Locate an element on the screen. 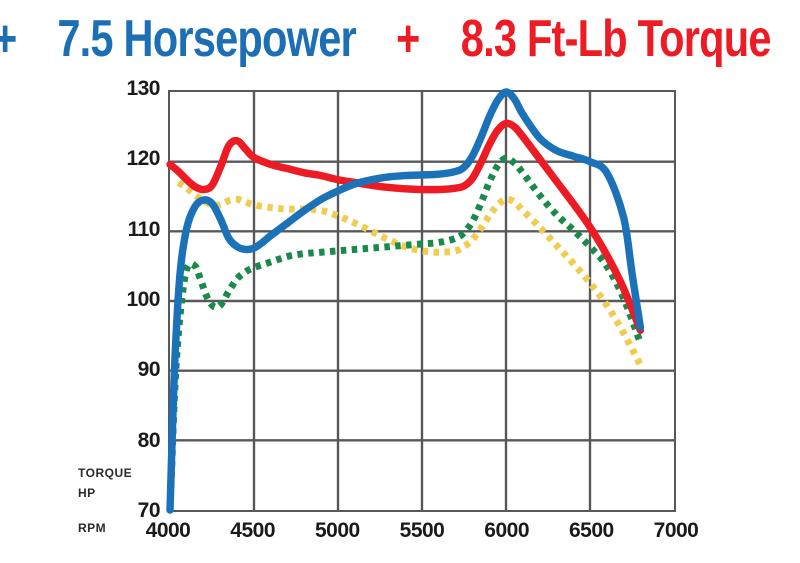 The image size is (800, 563). y-tick-120: 120 is located at coordinates (143, 159).